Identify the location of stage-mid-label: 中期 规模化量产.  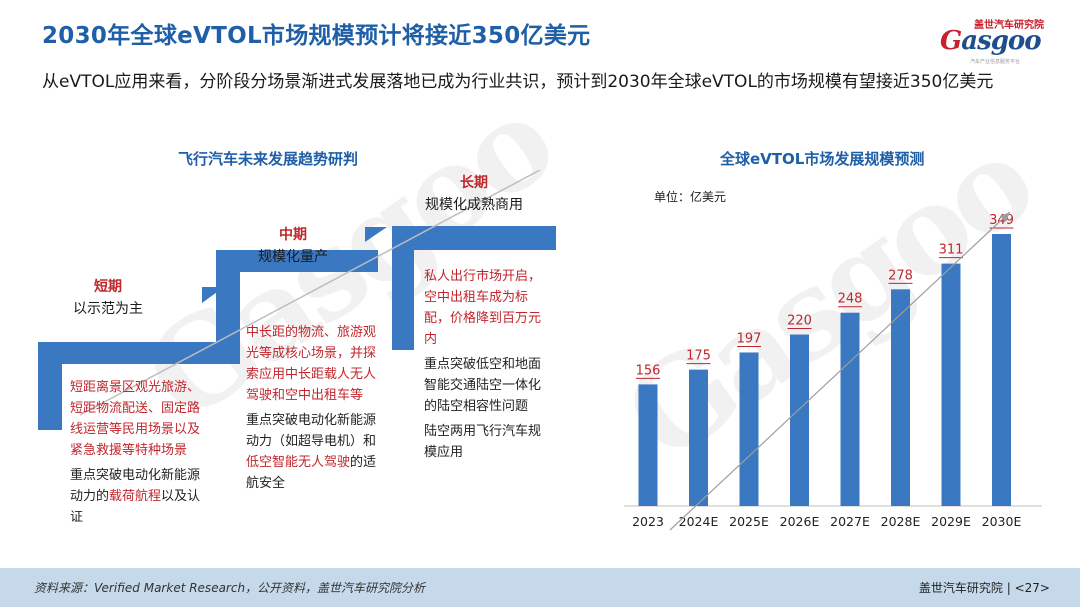
(293, 245).